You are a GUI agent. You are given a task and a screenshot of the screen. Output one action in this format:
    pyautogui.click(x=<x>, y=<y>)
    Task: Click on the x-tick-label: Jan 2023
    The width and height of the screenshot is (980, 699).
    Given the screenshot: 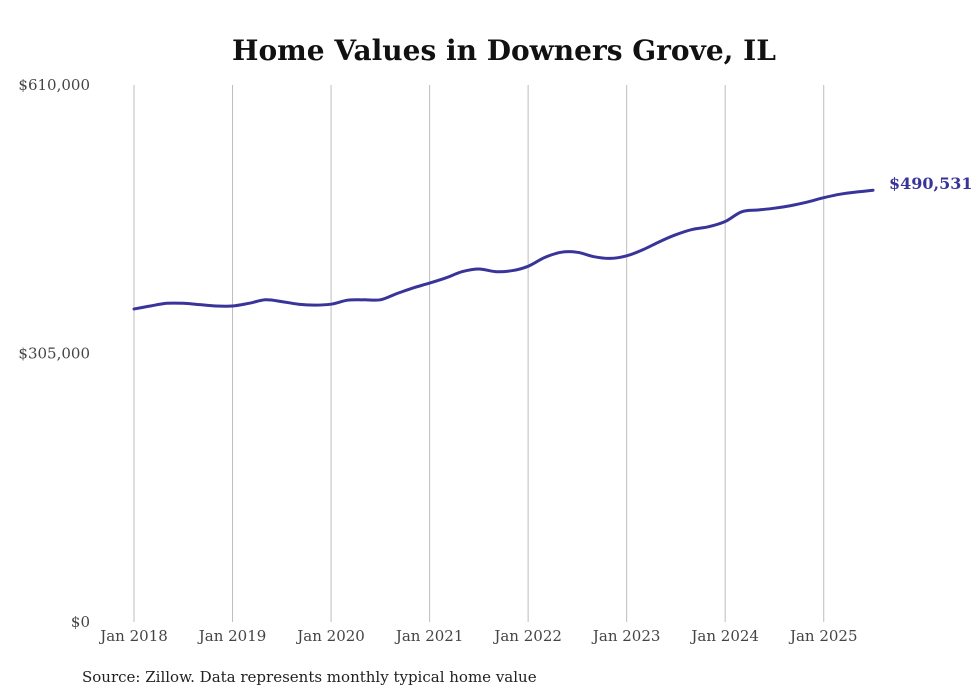 What is the action you would take?
    pyautogui.click(x=626, y=636)
    